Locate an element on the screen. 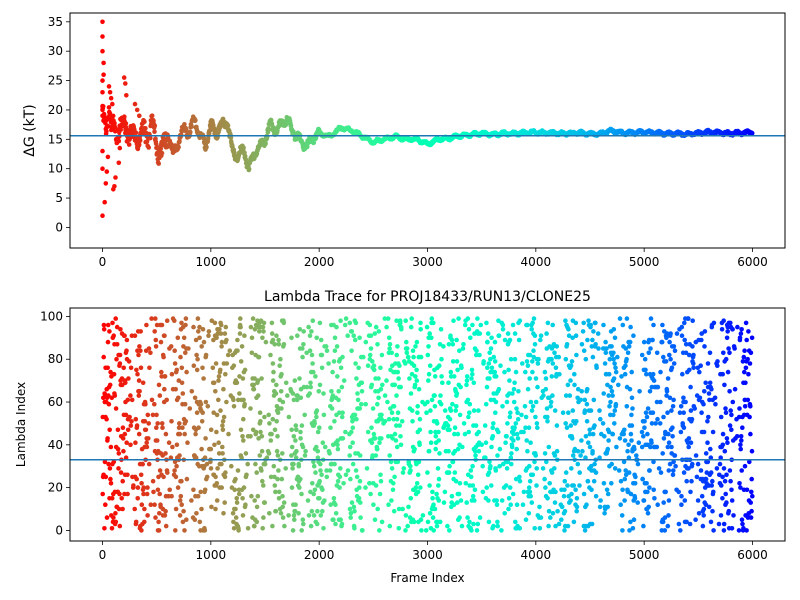  lambda-y-label: Lambda Index is located at coordinates (21, 424).